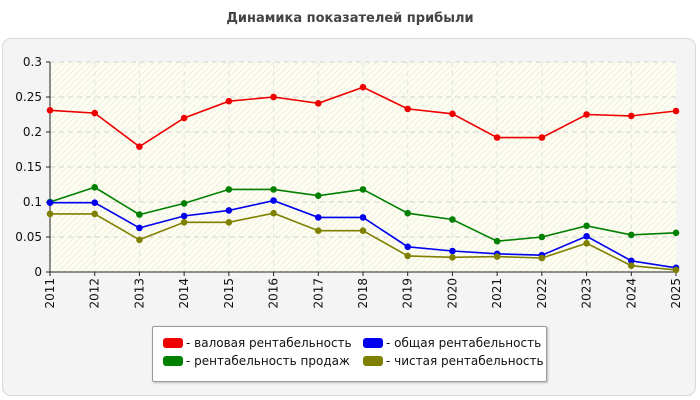 This screenshot has height=400, width=700. Describe the element at coordinates (350, 18) in the screenshot. I see `chart-title: Динамика показателей прибыли` at that location.